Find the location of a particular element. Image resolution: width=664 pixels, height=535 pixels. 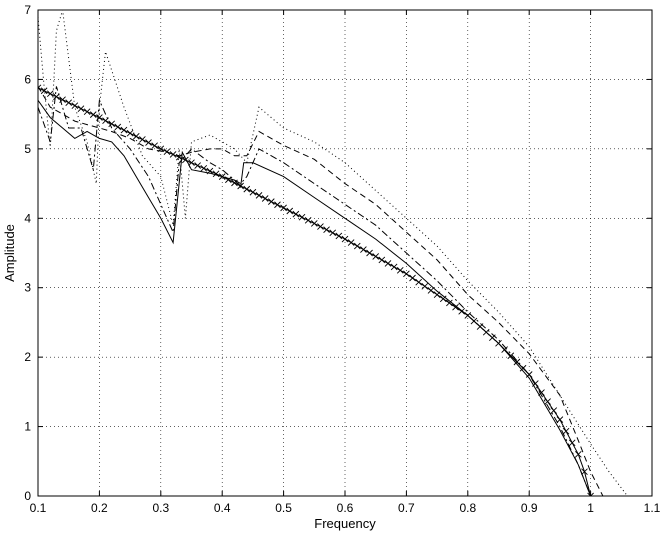

x-tick-label: 0.7 is located at coordinates (406, 508).